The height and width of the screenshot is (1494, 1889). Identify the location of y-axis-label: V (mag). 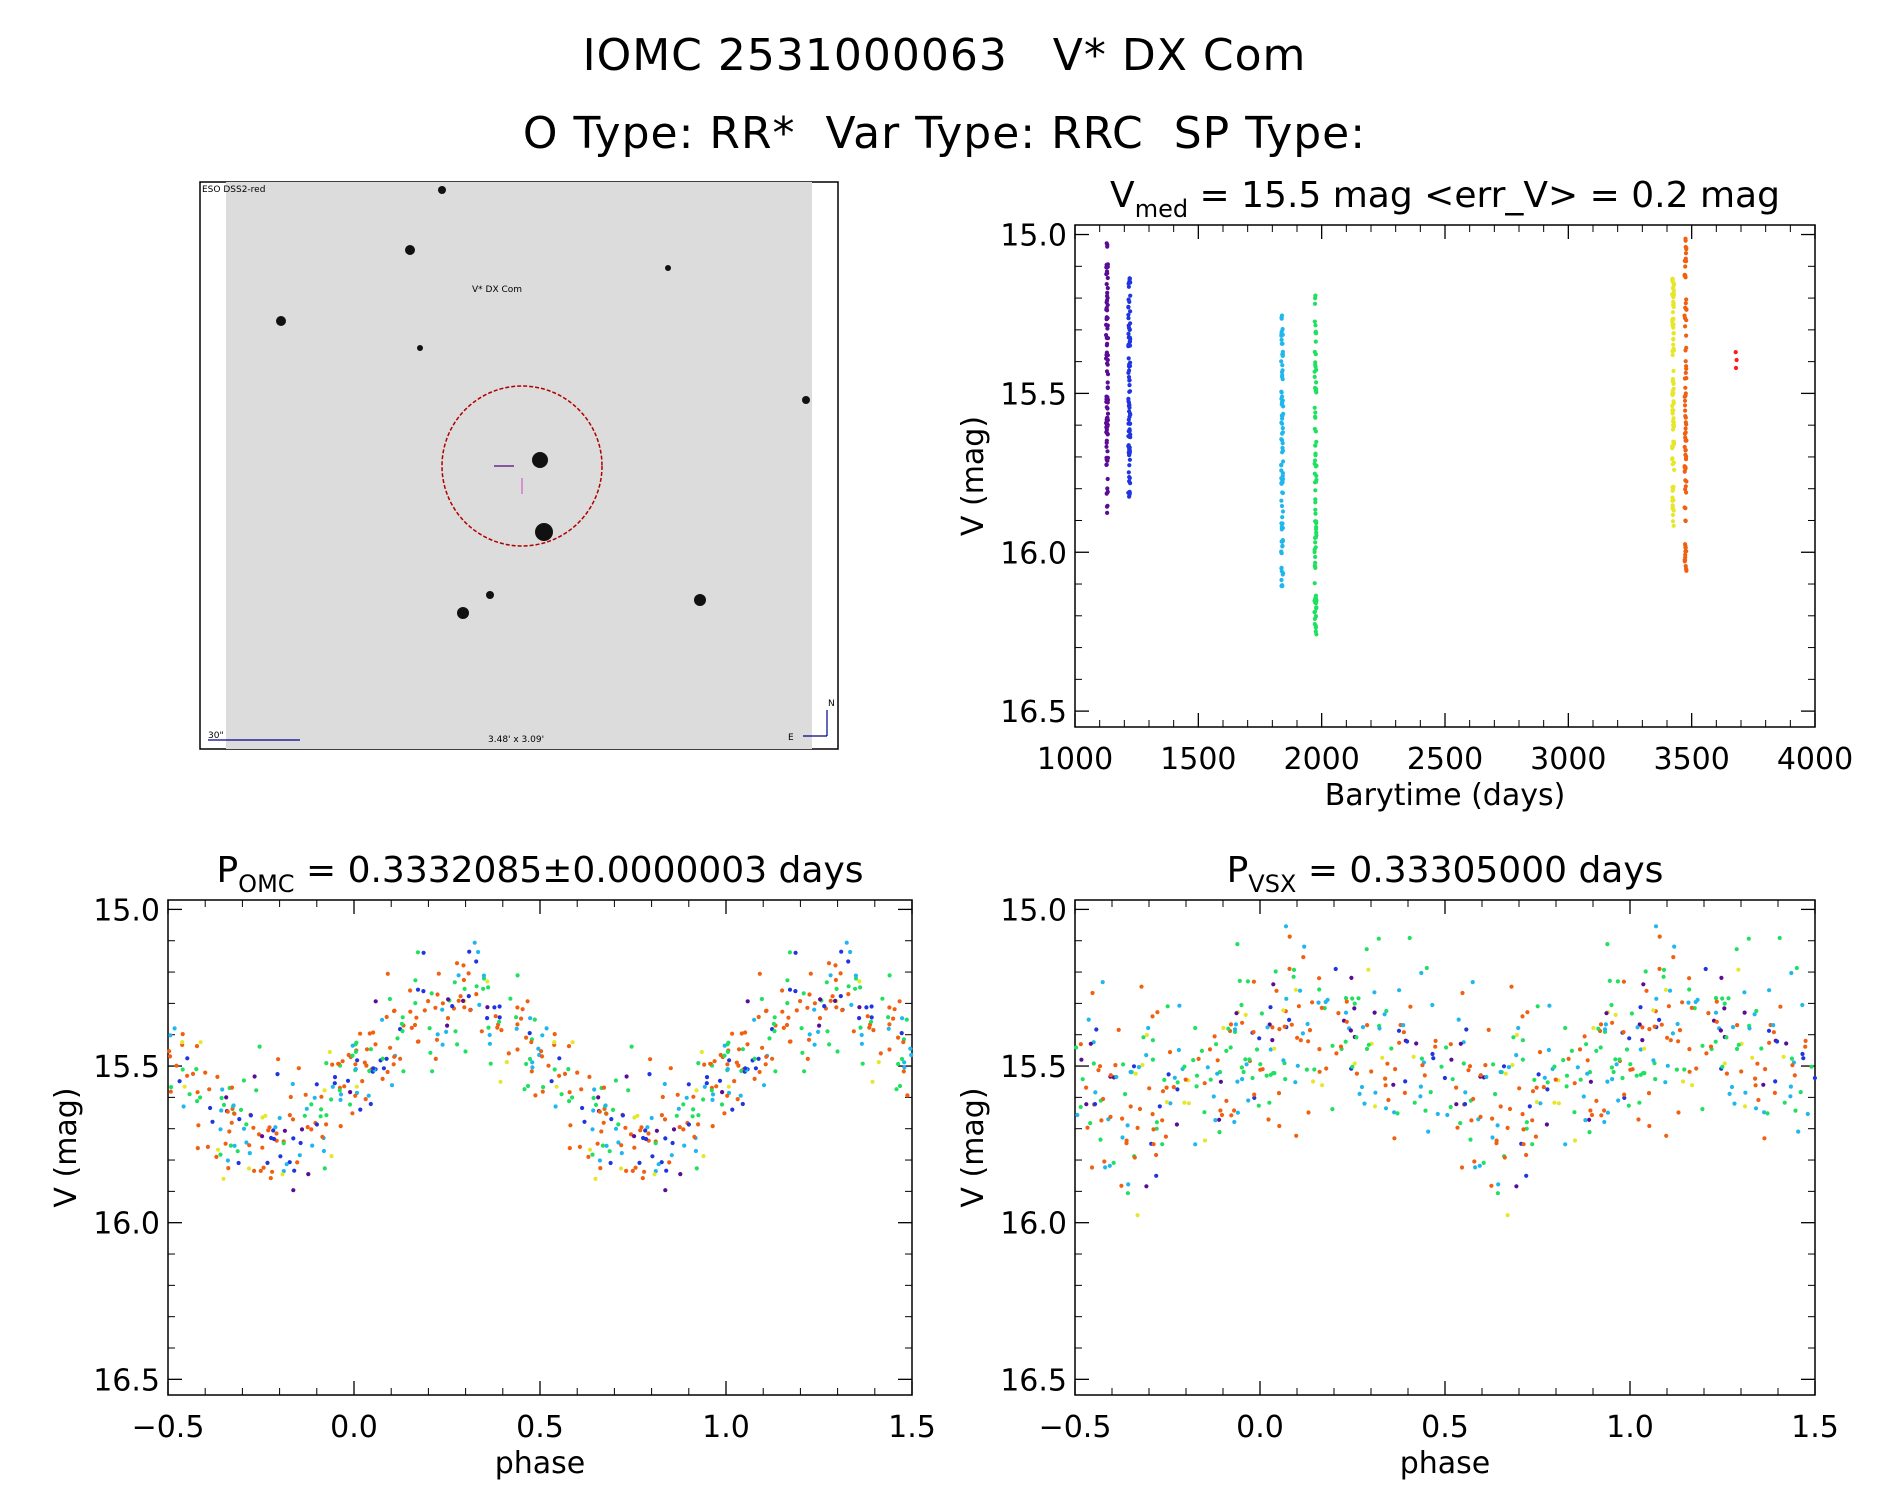
(973, 1147).